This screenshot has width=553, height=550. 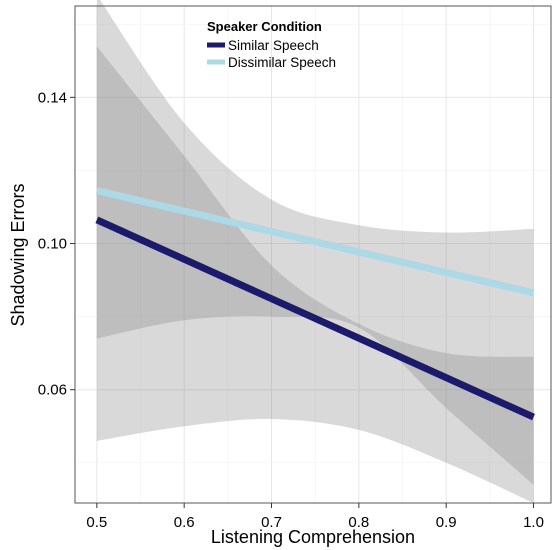 I want to click on legend-title: Speaker Condition, so click(x=264, y=26).